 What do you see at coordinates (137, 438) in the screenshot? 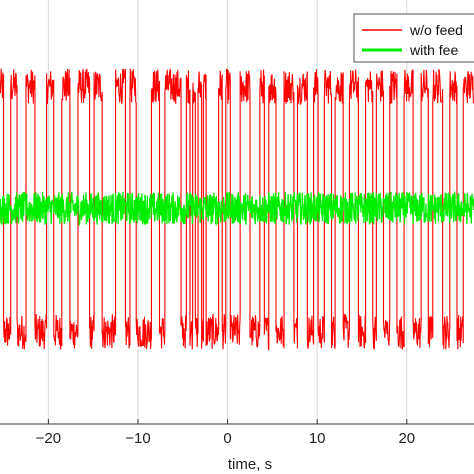
I see `x-tick-label-1: −10` at bounding box center [137, 438].